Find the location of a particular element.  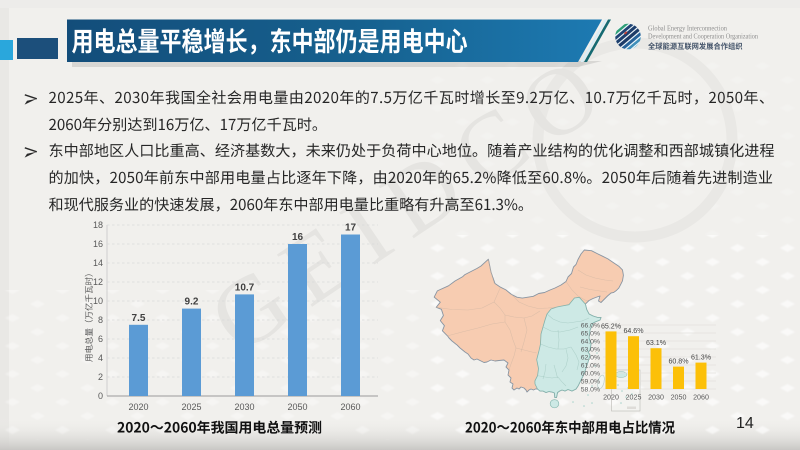

svg-text: 18 is located at coordinates (98, 225).